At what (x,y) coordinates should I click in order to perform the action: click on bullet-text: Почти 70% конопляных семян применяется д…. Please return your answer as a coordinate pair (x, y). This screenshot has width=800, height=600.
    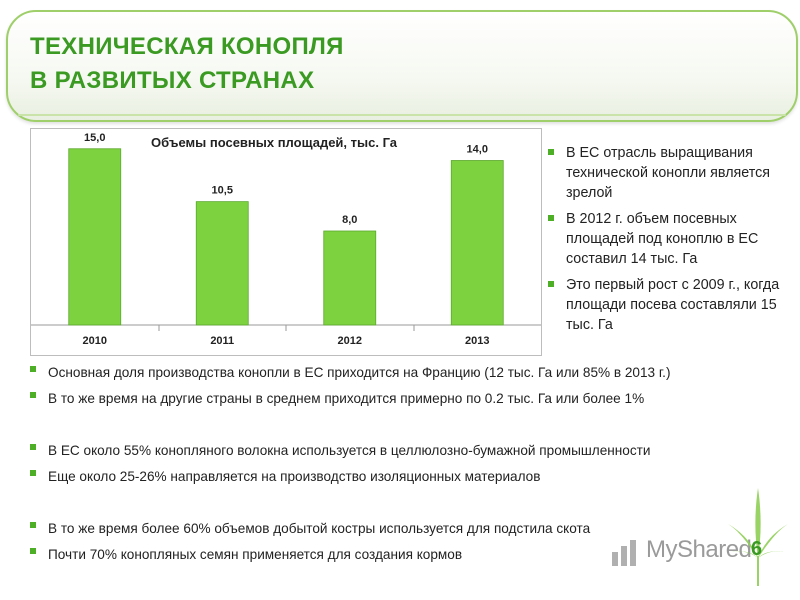
    Looking at the image, I should click on (255, 554).